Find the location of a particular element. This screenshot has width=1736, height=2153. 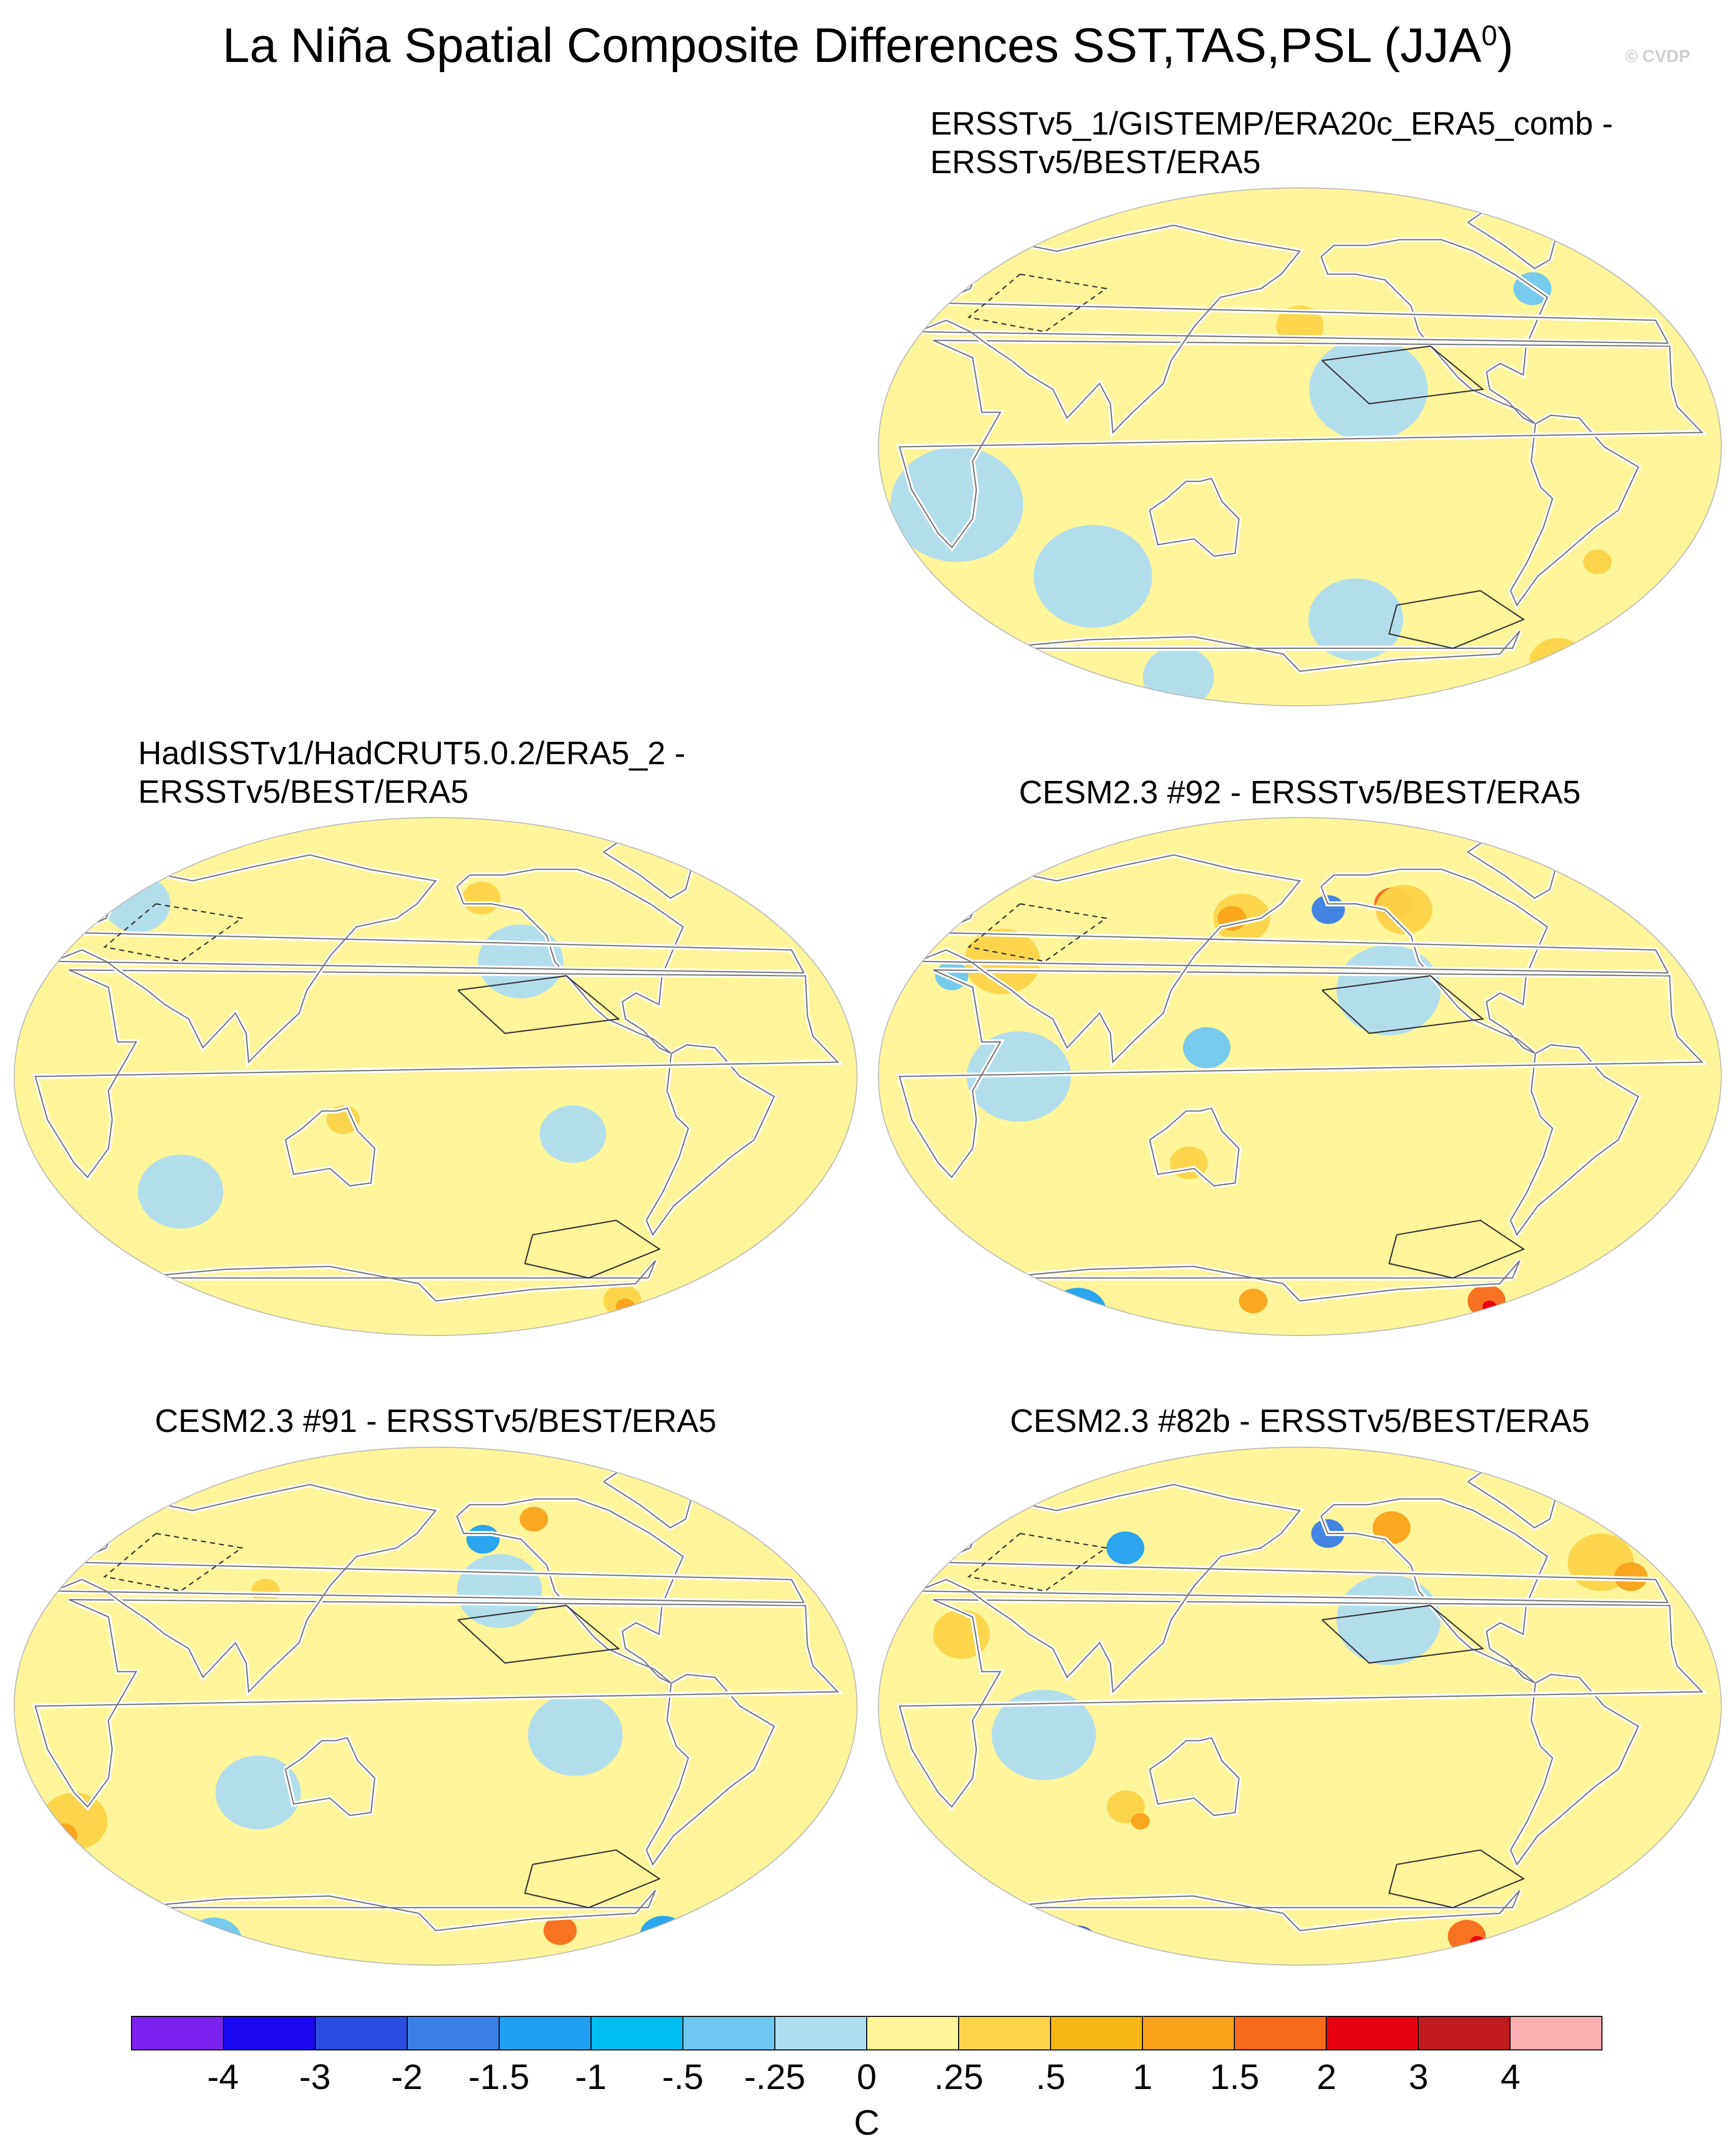

panel-5-label-line1: CESM2.3 #82b - ERSSTv5/BEST/ERA5 is located at coordinates (1300, 1421).